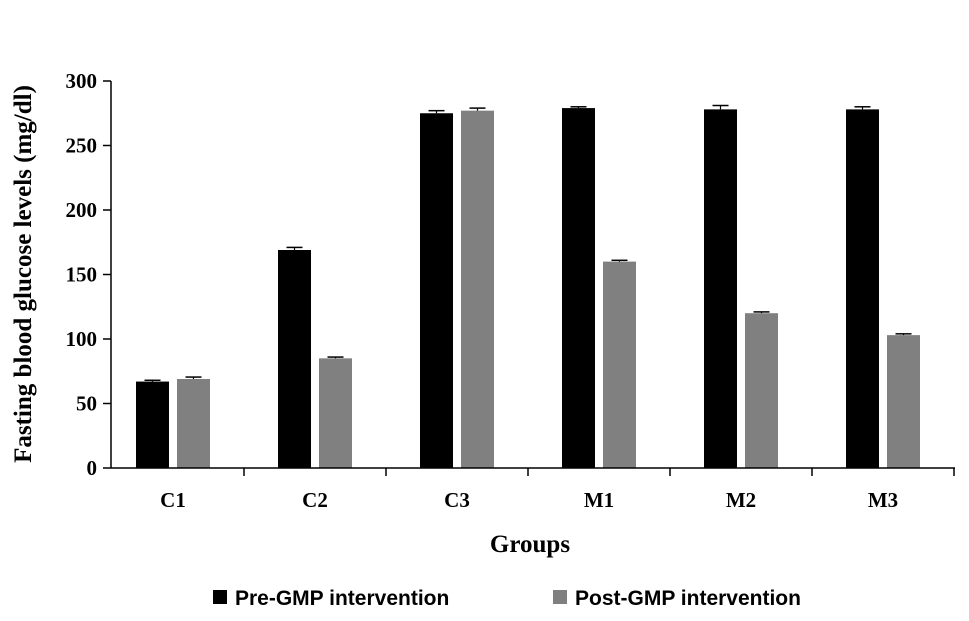  What do you see at coordinates (86, 404) in the screenshot?
I see `y-tick-label: 50` at bounding box center [86, 404].